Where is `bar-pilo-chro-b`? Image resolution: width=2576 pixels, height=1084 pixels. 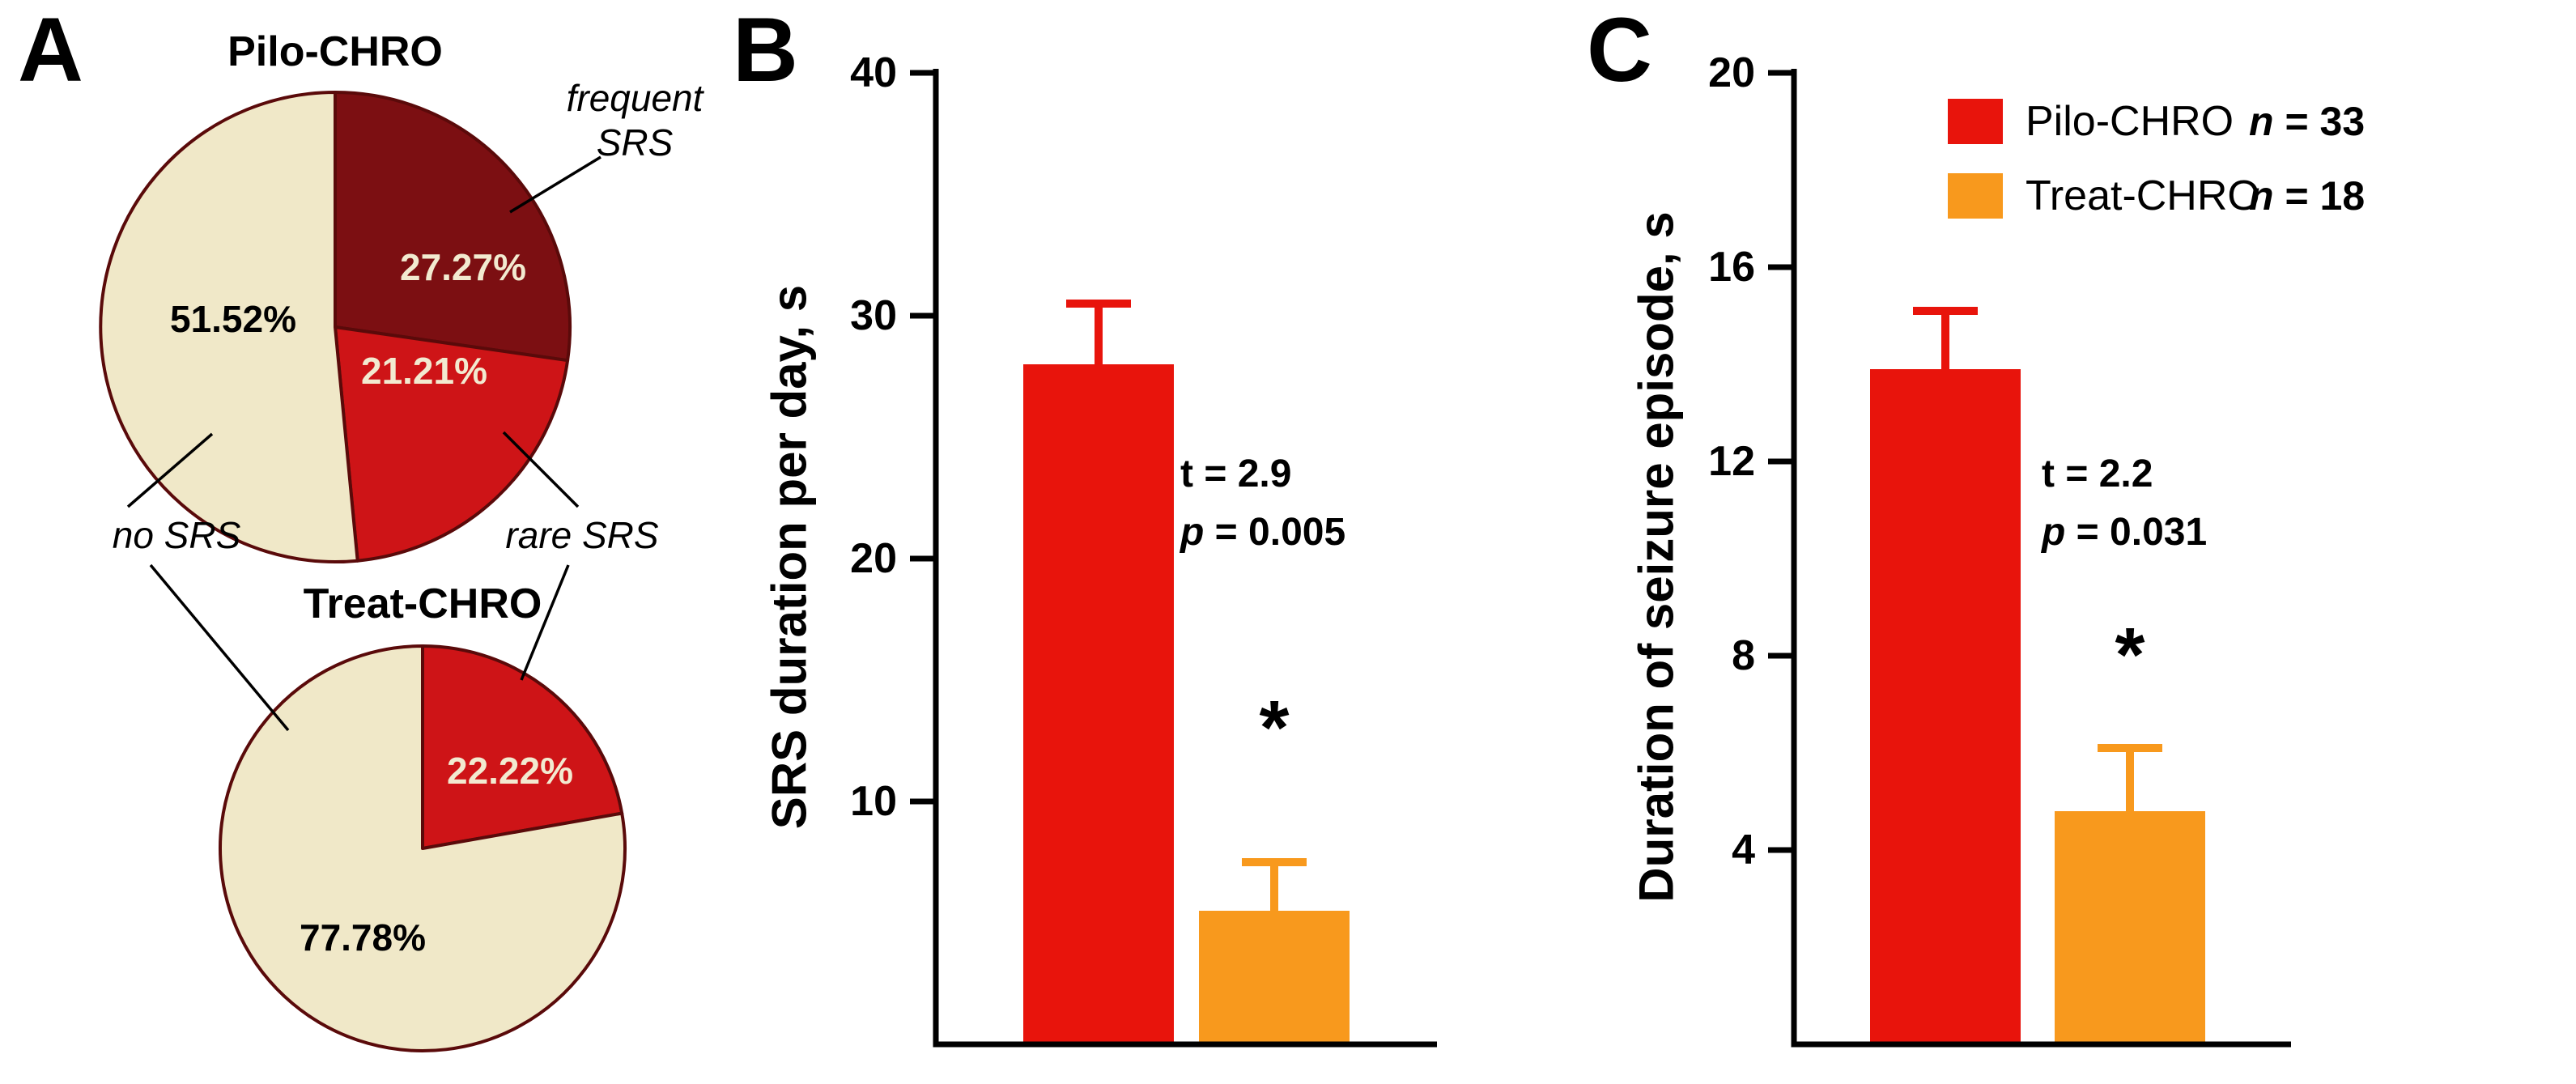
bar-pilo-chro-b is located at coordinates (1098, 704).